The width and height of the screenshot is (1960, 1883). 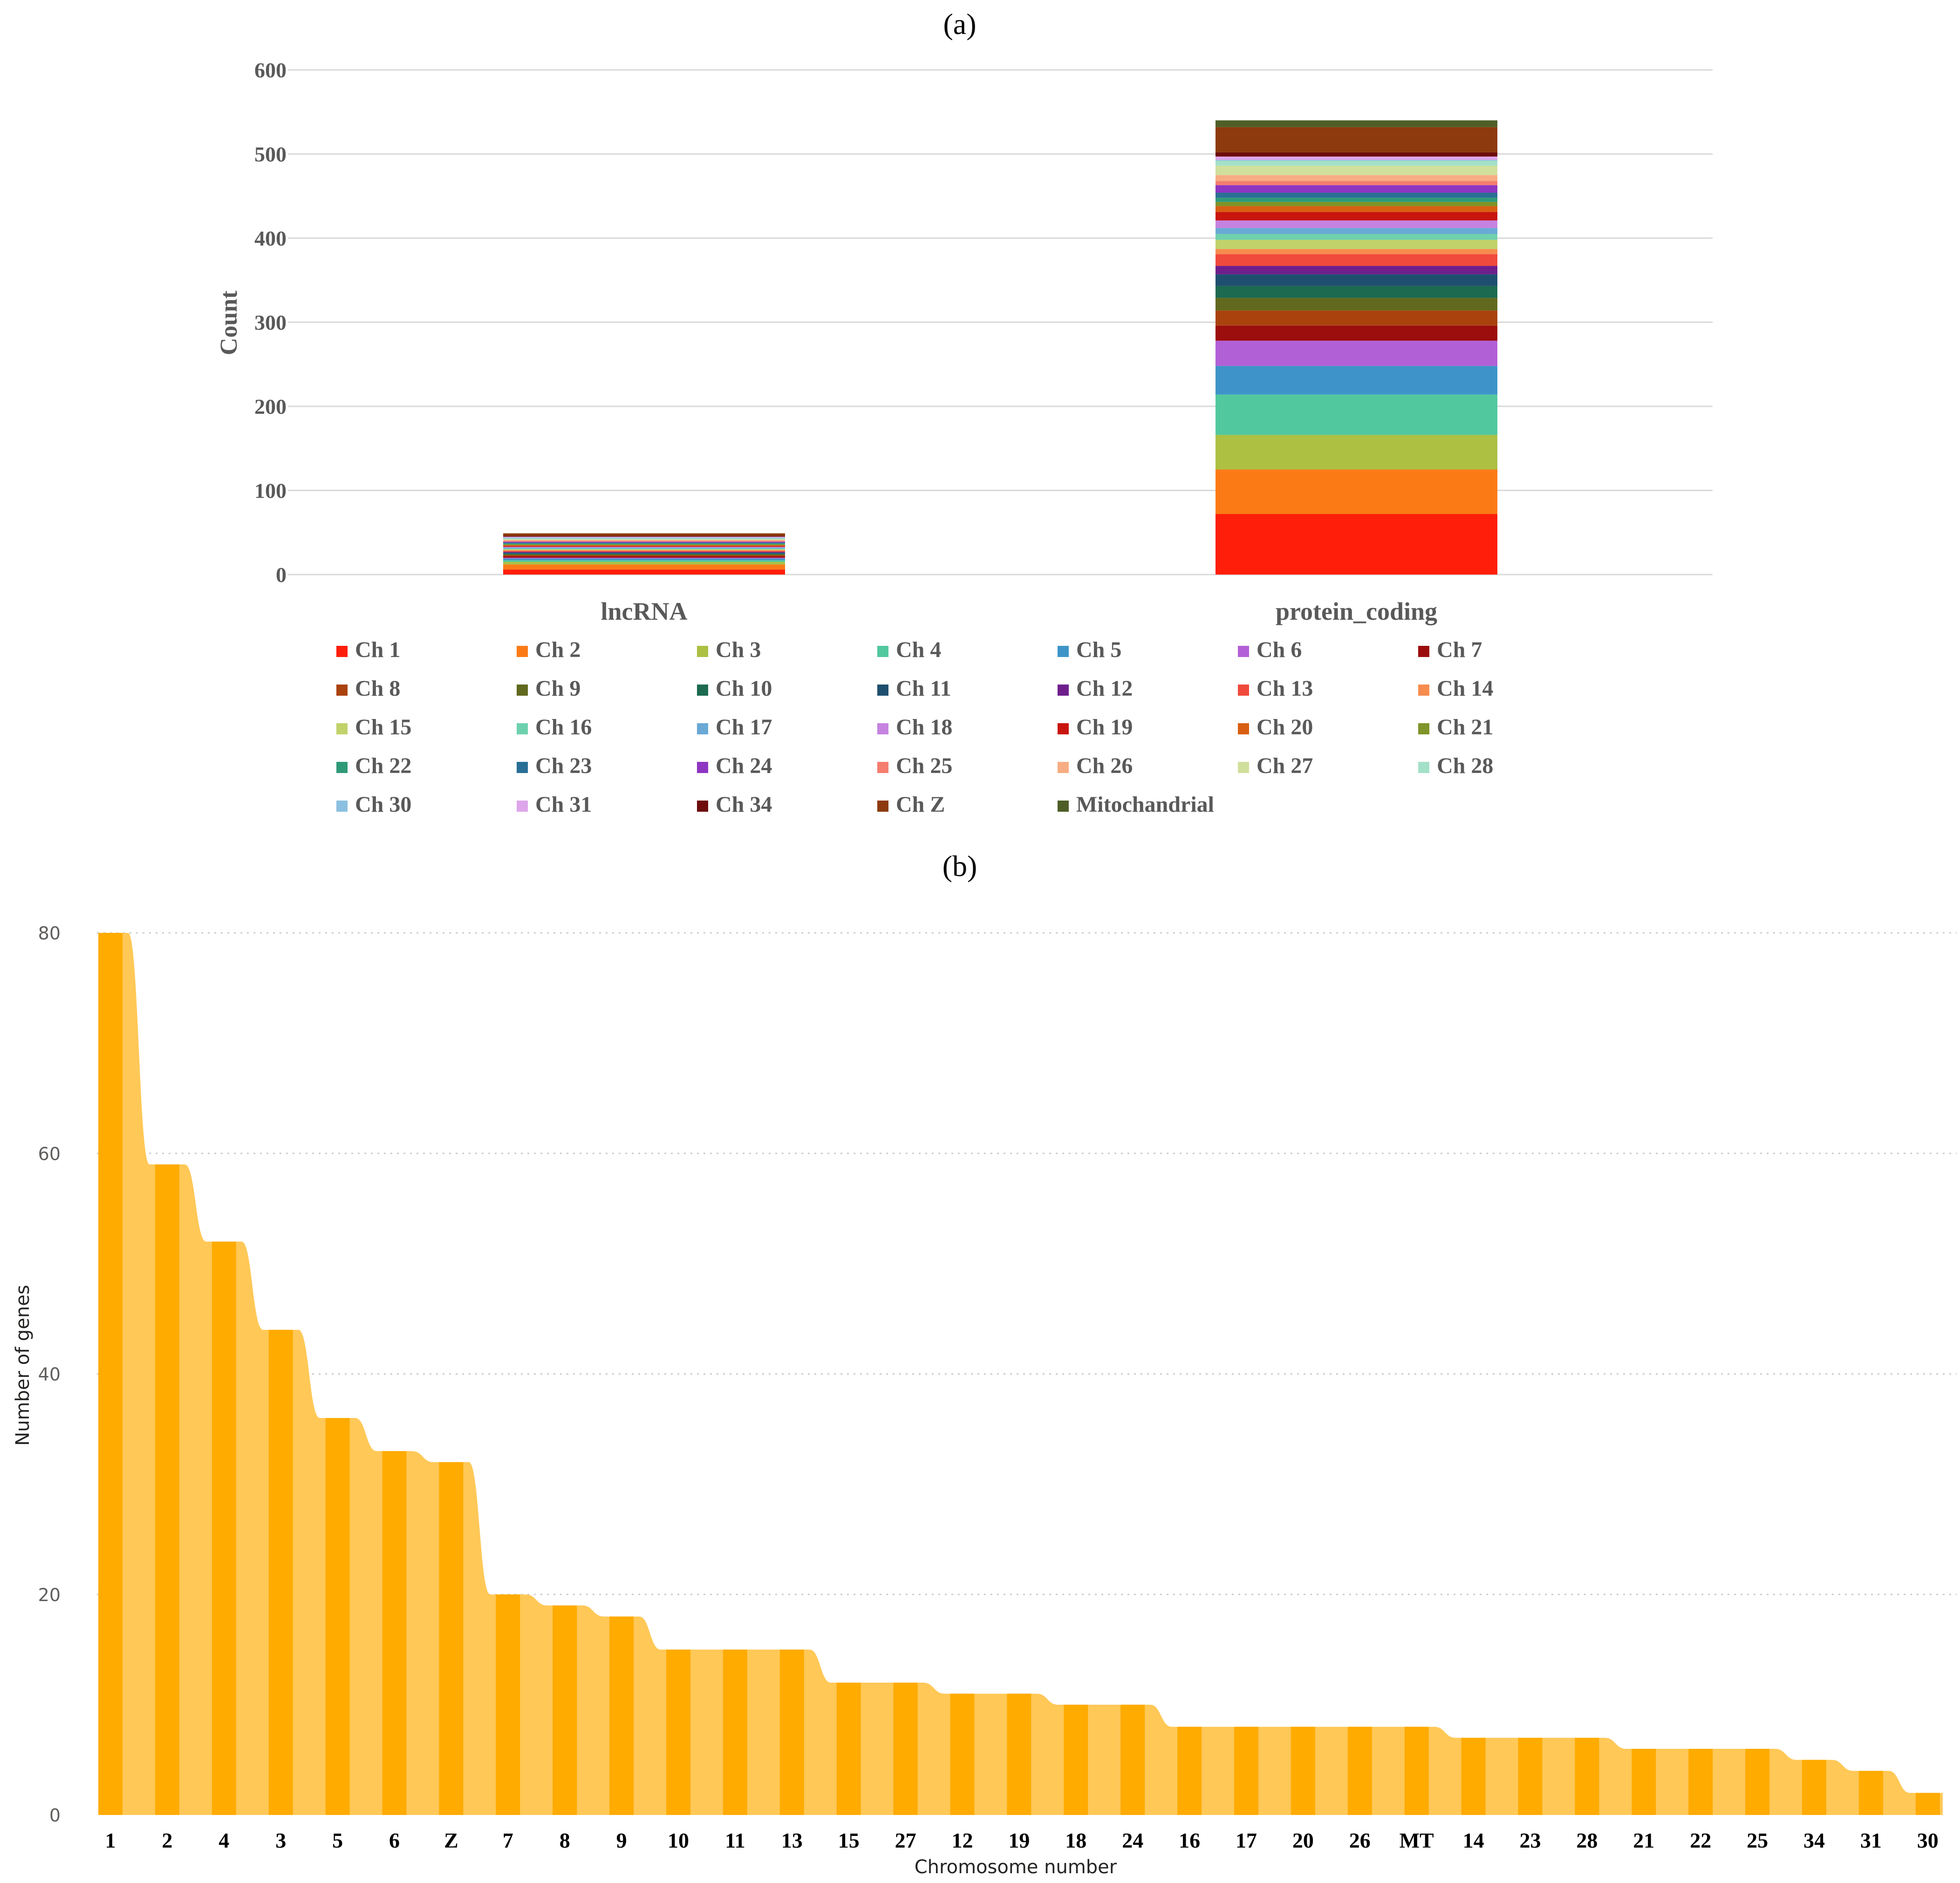 What do you see at coordinates (1145, 804) in the screenshot?
I see `legend-label: Mitochandrial` at bounding box center [1145, 804].